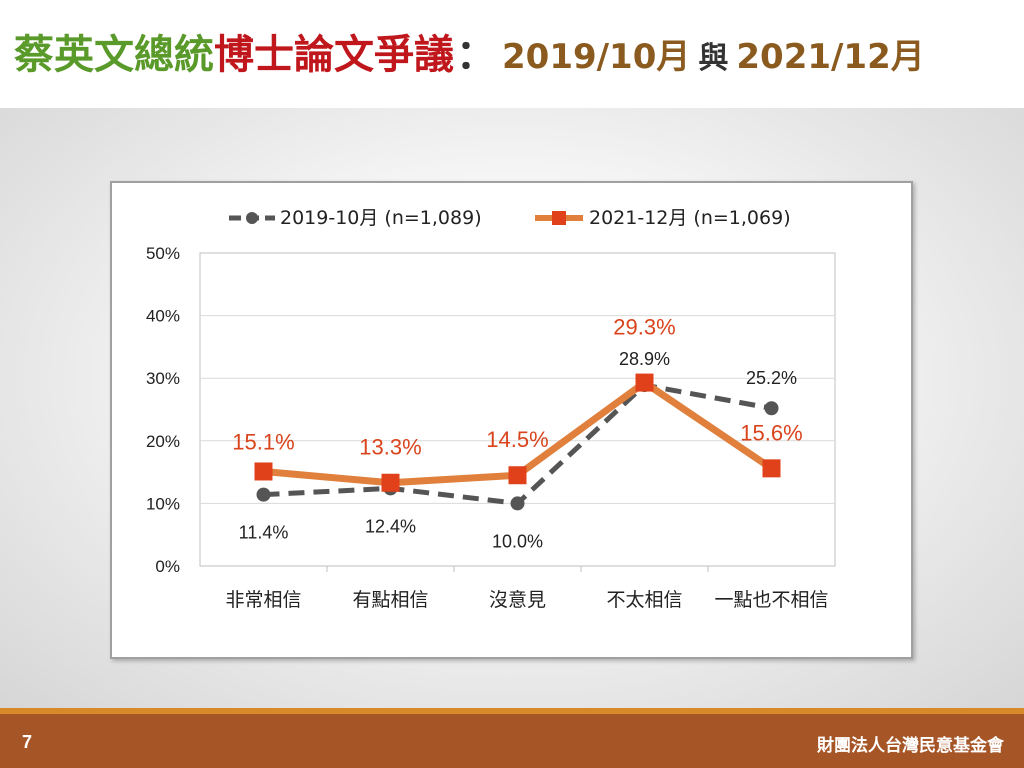  What do you see at coordinates (771, 432) in the screenshot?
I see `series-2021-data-label: 15.6%` at bounding box center [771, 432].